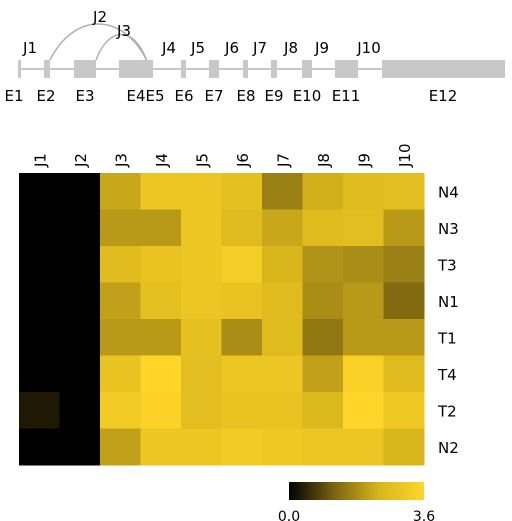  What do you see at coordinates (29, 48) in the screenshot?
I see `junction-label-j1: J1` at bounding box center [29, 48].